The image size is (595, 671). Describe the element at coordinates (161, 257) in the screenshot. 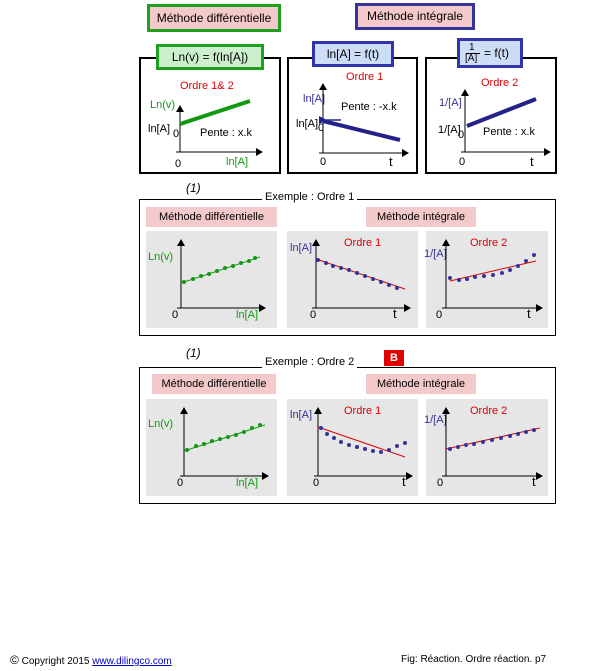

I see `ex1-g1-ylabel: Ln(v)` at that location.